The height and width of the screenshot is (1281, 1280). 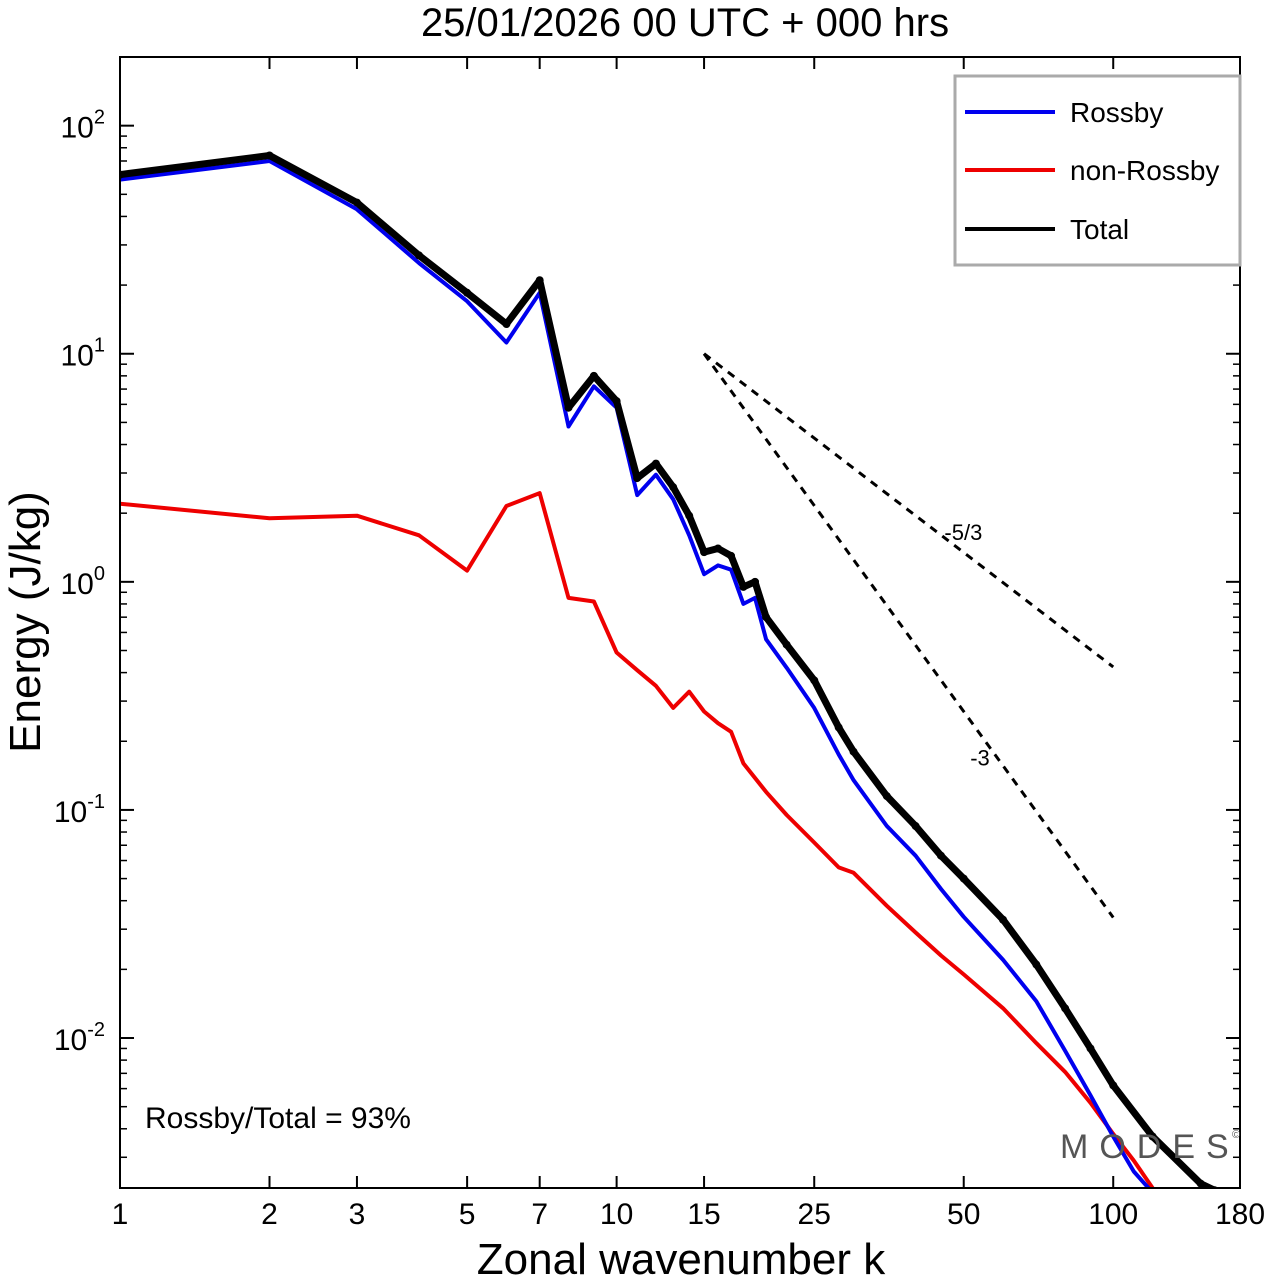 I want to click on modes-watermark: MODES, so click(x=1150, y=1147).